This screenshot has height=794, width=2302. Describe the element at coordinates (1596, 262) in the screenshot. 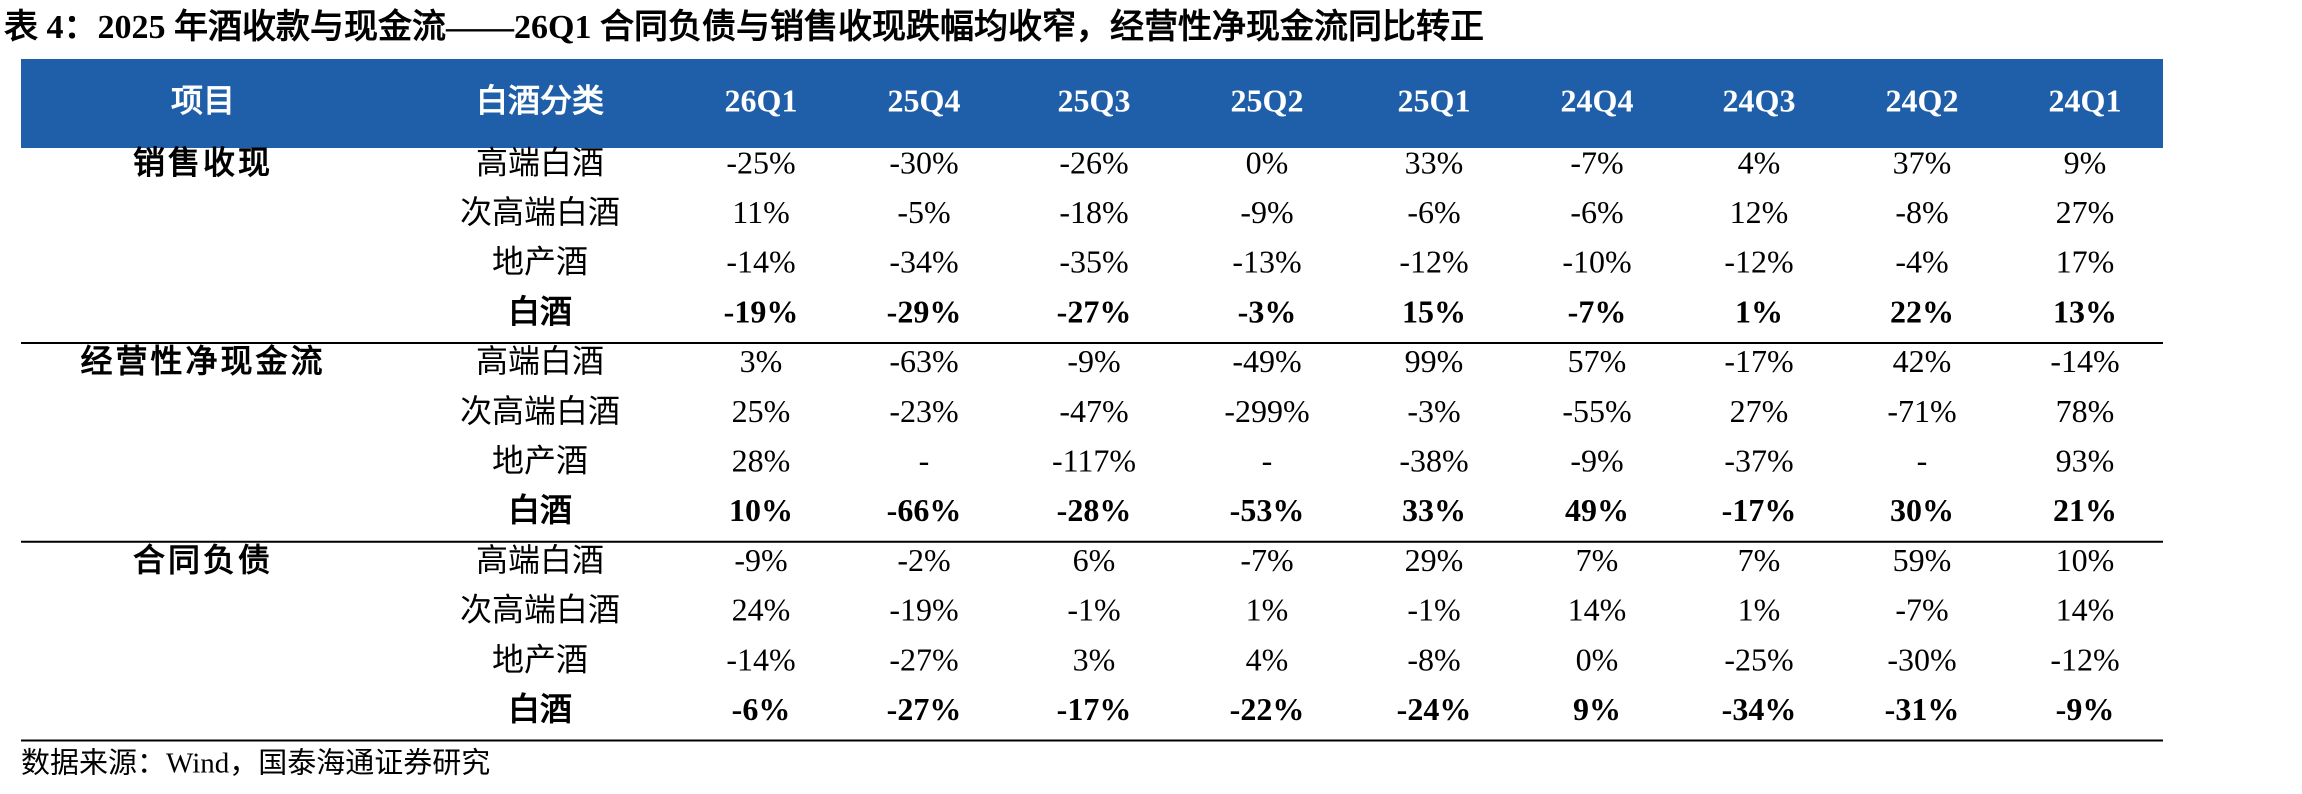

I see `cell-value: -10%` at that location.